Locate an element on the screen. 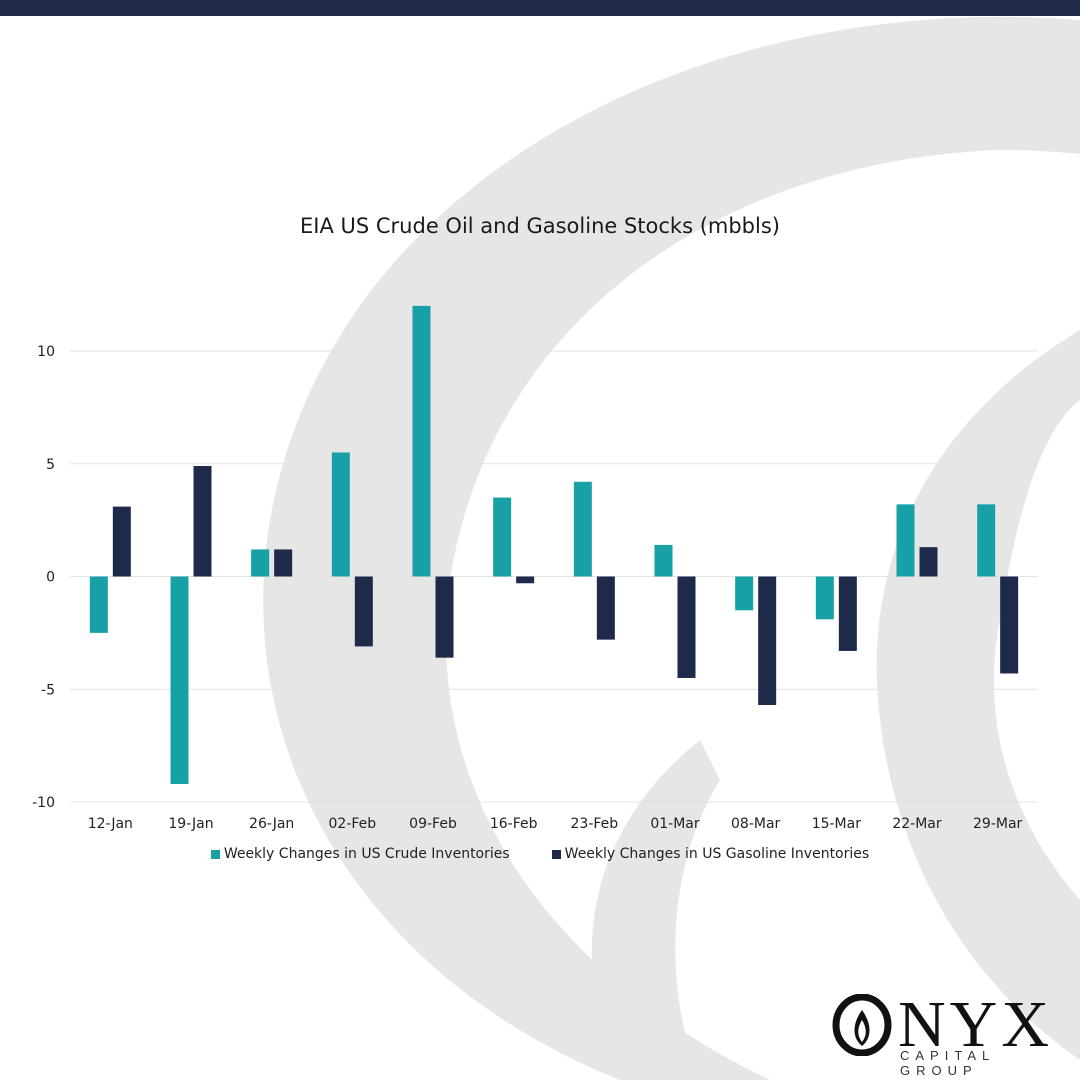 The width and height of the screenshot is (1080, 1080). legend-item-crude: Weekly Changes in US Crude Inventories is located at coordinates (360, 854).